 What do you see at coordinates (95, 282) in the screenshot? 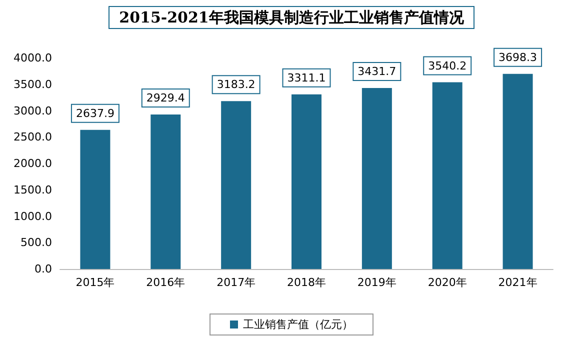
I see `x-tick-label: 2015年` at bounding box center [95, 282].